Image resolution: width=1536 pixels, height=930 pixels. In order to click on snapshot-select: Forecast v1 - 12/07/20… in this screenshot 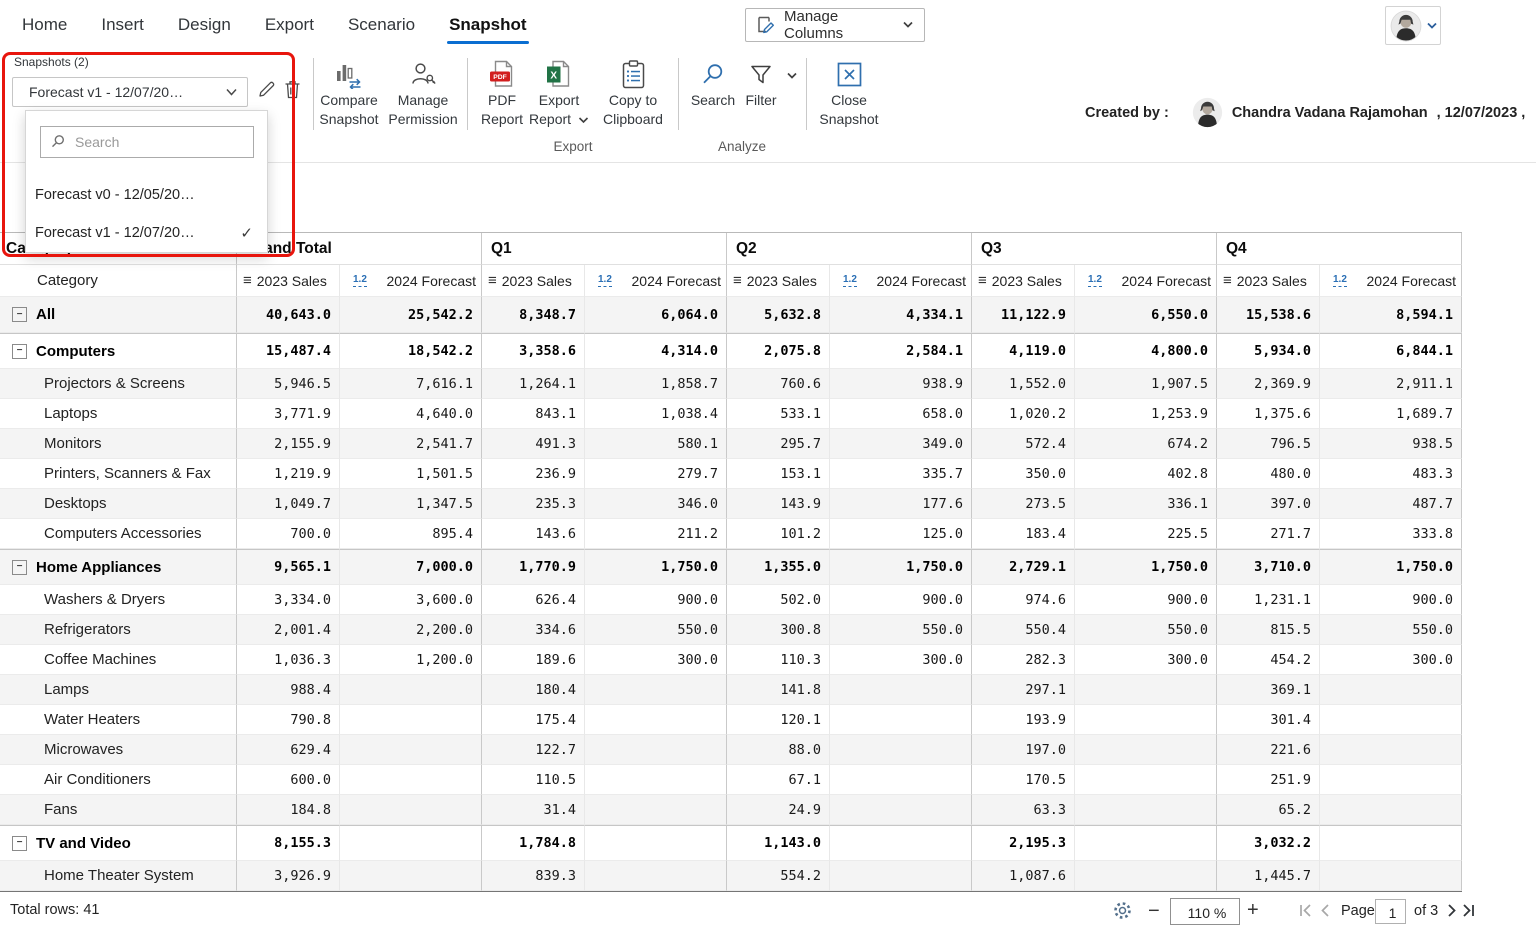, I will do `click(130, 92)`.